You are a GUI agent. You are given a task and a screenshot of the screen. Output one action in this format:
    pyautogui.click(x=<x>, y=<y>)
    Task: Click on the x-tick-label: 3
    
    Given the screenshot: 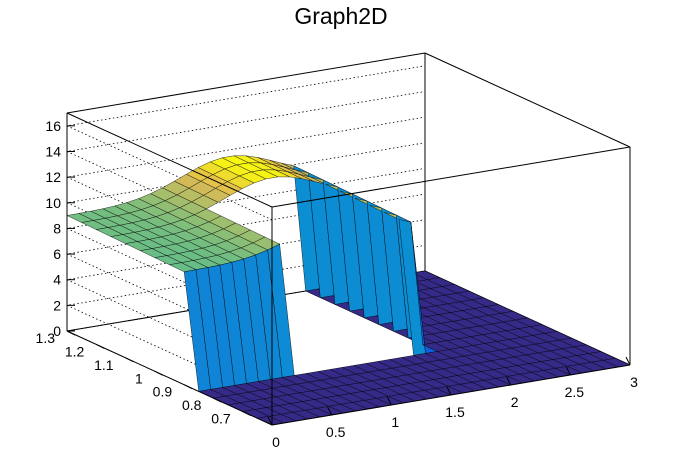 What is the action you would take?
    pyautogui.click(x=634, y=382)
    